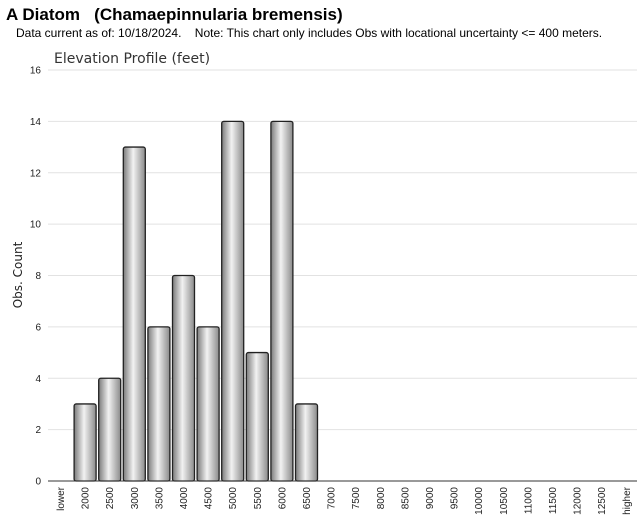 The height and width of the screenshot is (523, 640). I want to click on x-tick-label: 7500, so click(356, 498).